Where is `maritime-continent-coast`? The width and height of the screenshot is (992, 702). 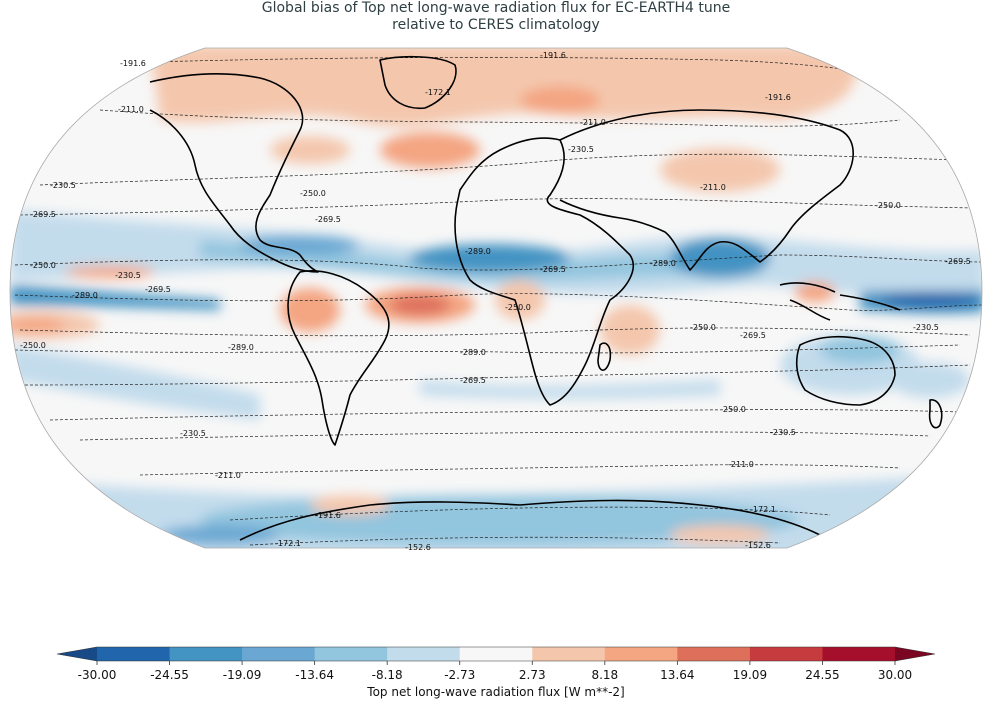 maritime-continent-coast is located at coordinates (840, 301).